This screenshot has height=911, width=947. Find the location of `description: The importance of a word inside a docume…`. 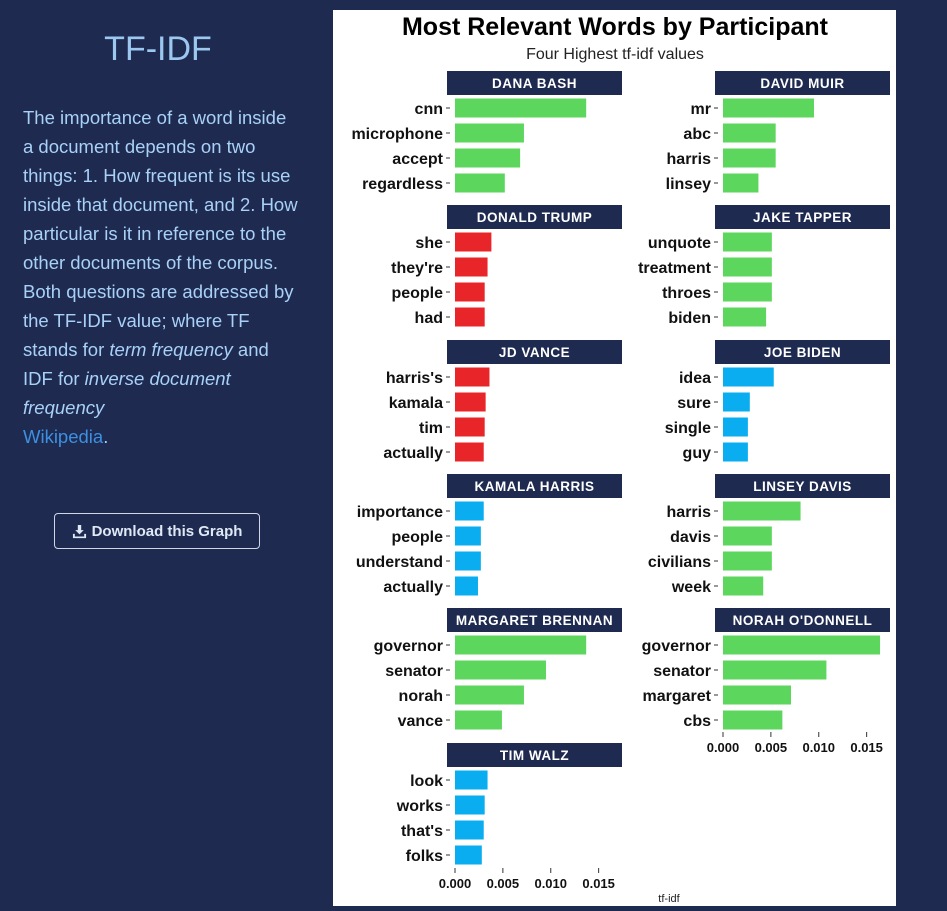

description: The importance of a word inside a docume… is located at coordinates (160, 277).